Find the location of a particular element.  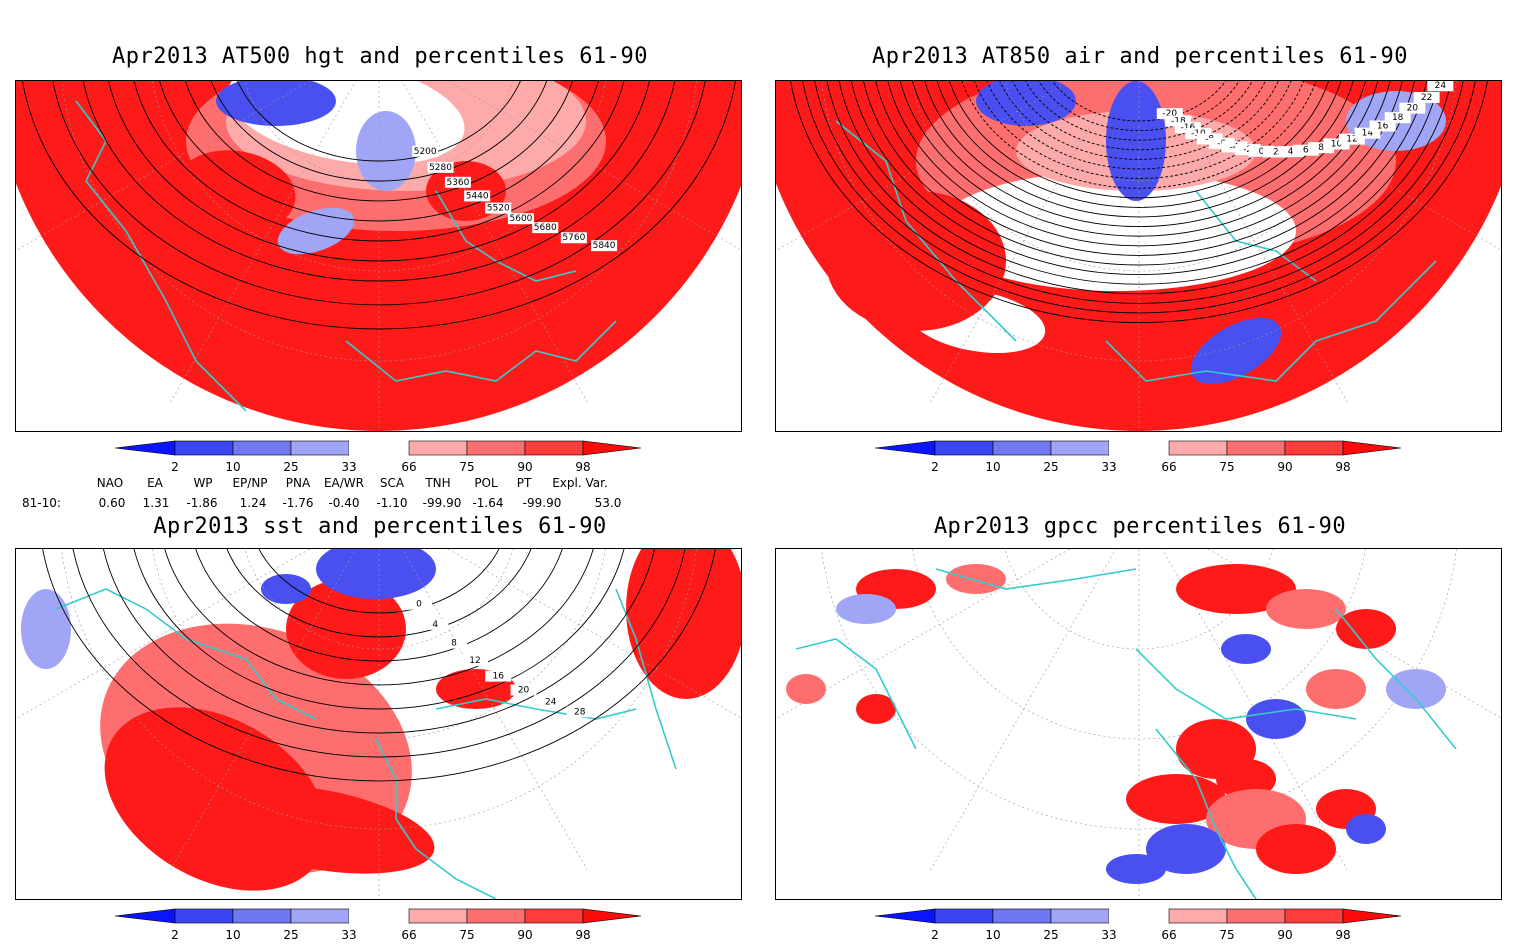

contour-label: 22 is located at coordinates (1426, 98).